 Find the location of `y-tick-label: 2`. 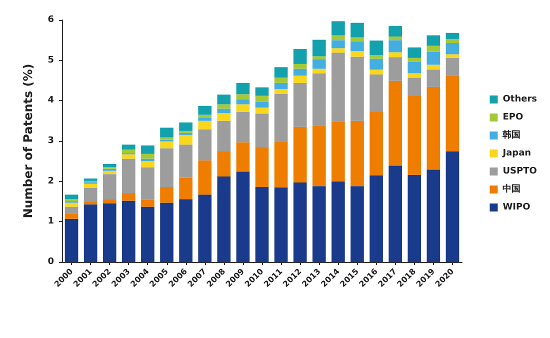

y-tick-label: 2 is located at coordinates (51, 181).